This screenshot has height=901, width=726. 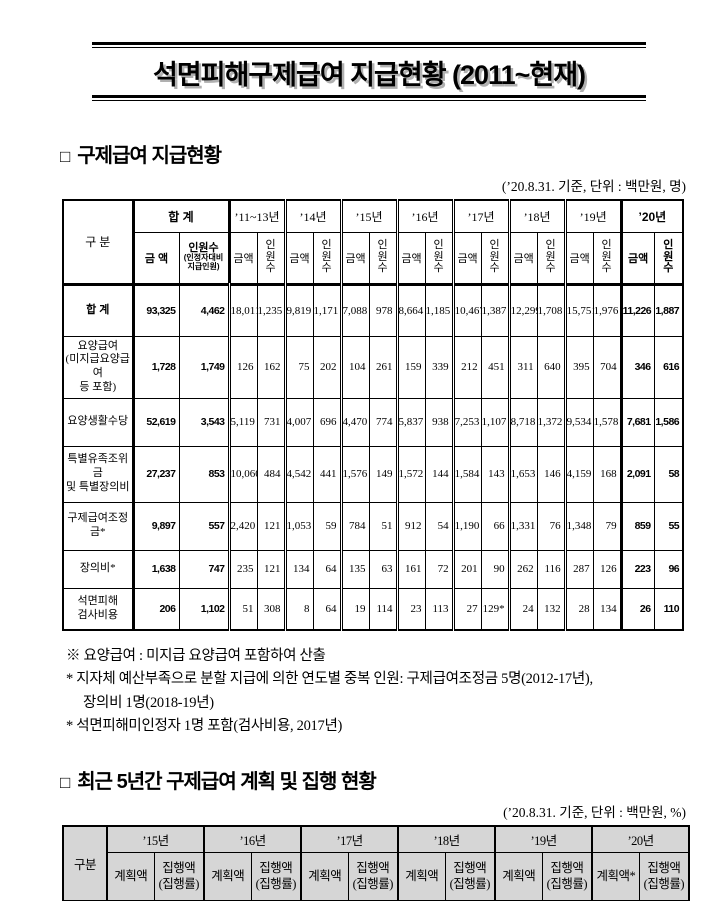 I want to click on value-cell: 484, so click(x=271, y=474).